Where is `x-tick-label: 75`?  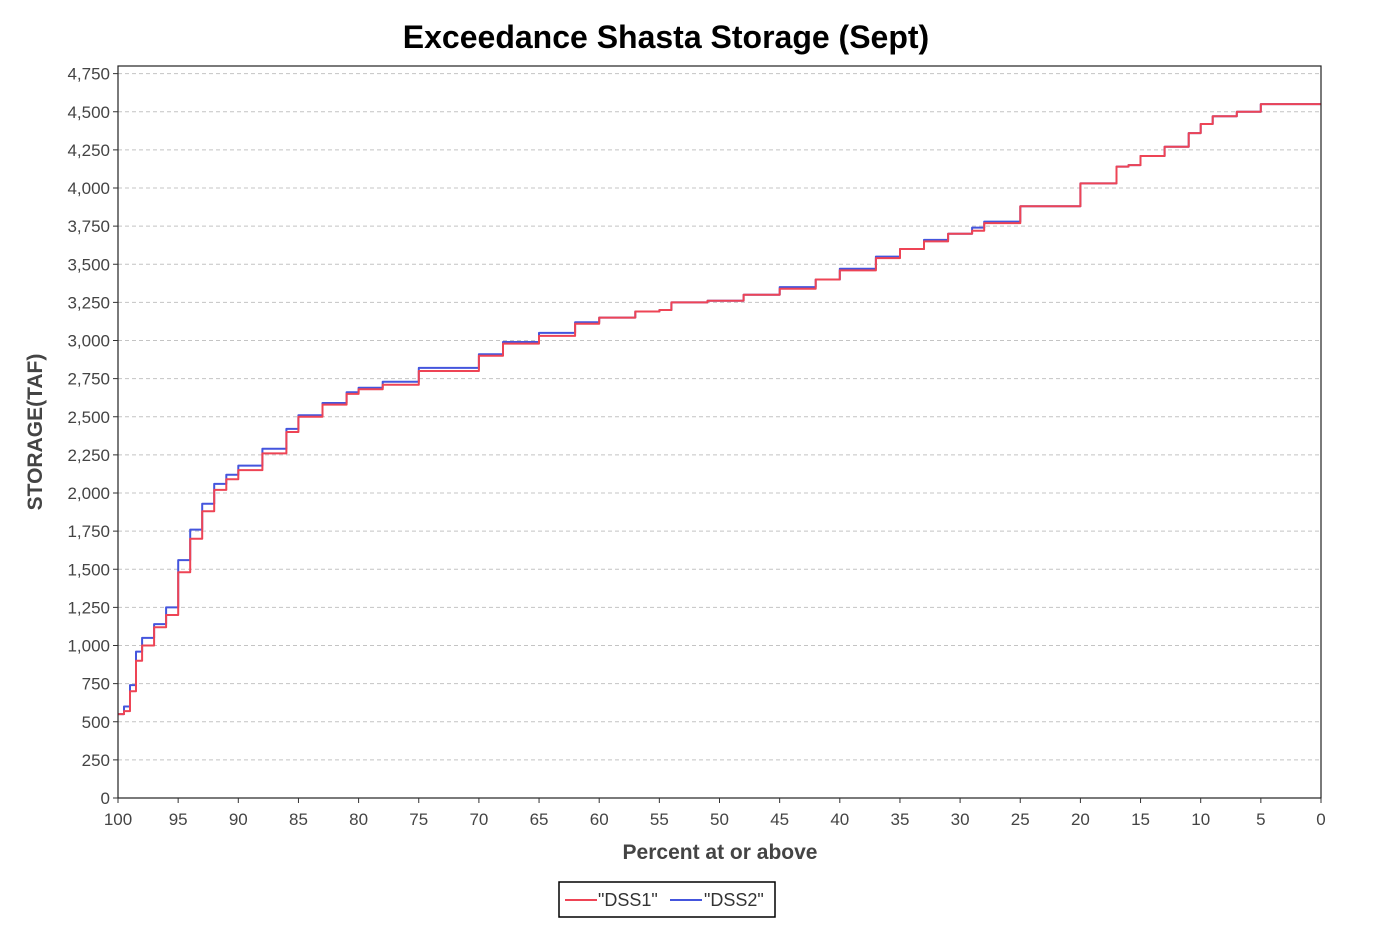 x-tick-label: 75 is located at coordinates (418, 819).